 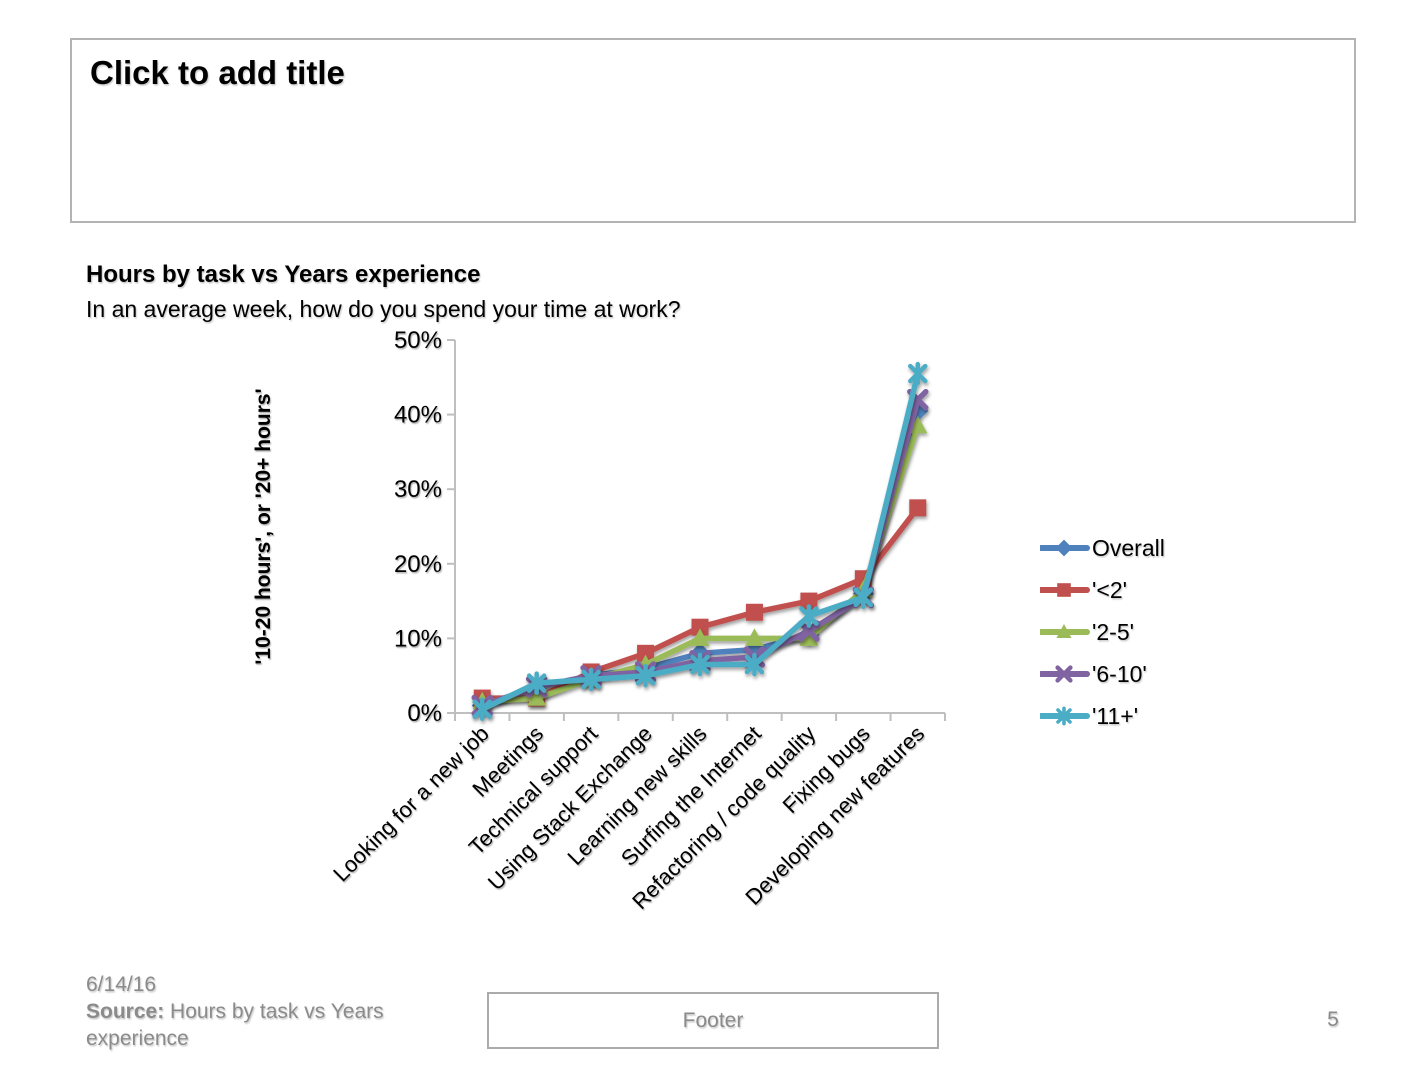 What do you see at coordinates (1115, 715) in the screenshot?
I see `legend-label: '11+'` at bounding box center [1115, 715].